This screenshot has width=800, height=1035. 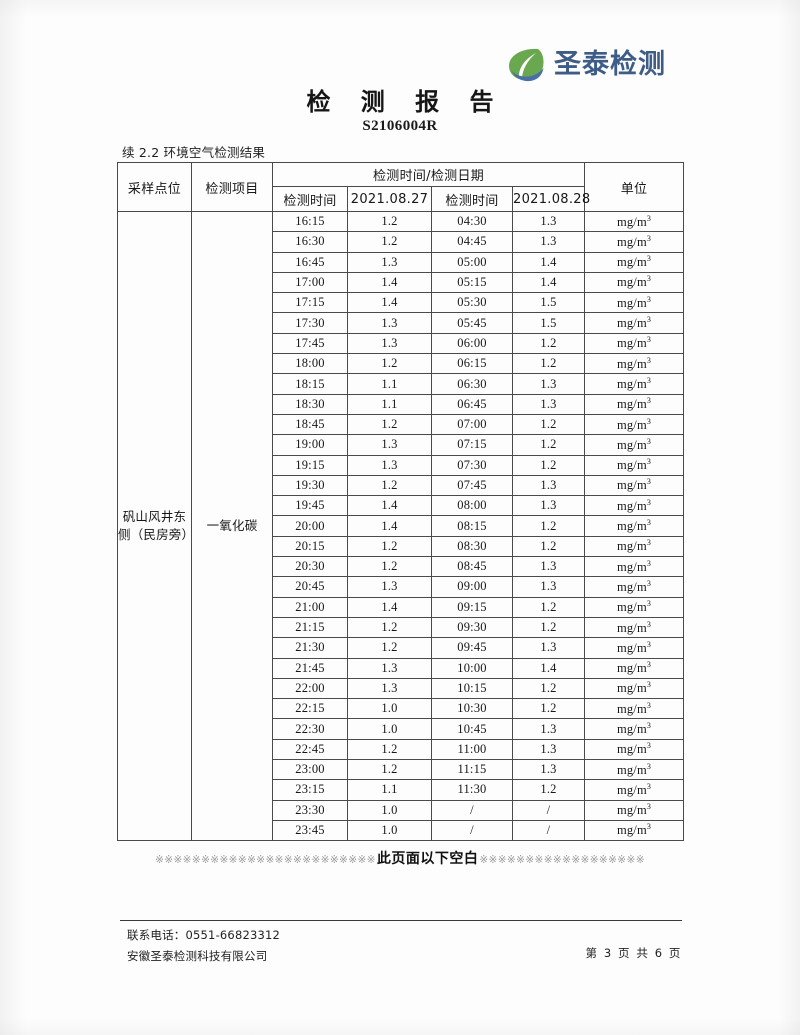 I want to click on table-row: 23:15 1.1 11:30 1.2 mg/m3, so click(x=401, y=790).